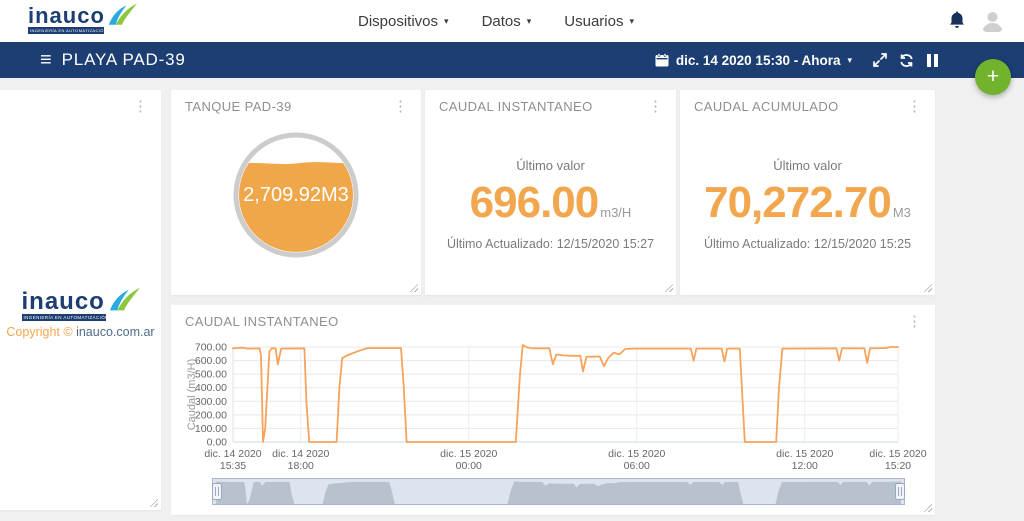 This screenshot has width=1024, height=521. What do you see at coordinates (115, 332) in the screenshot?
I see `copyright-link: inauco.com.ar` at bounding box center [115, 332].